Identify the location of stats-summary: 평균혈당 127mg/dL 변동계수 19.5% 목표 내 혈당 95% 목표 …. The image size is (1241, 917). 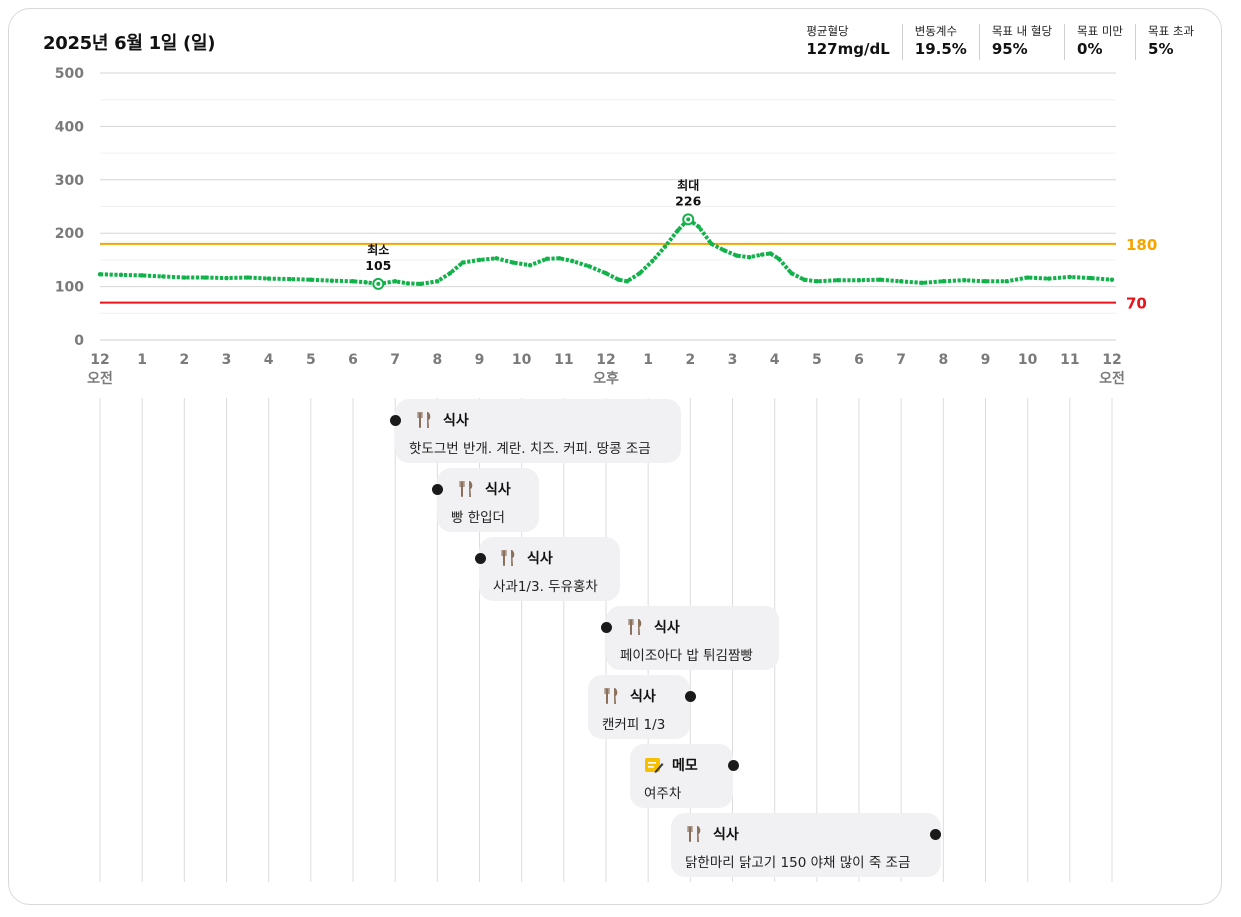
(1000, 42).